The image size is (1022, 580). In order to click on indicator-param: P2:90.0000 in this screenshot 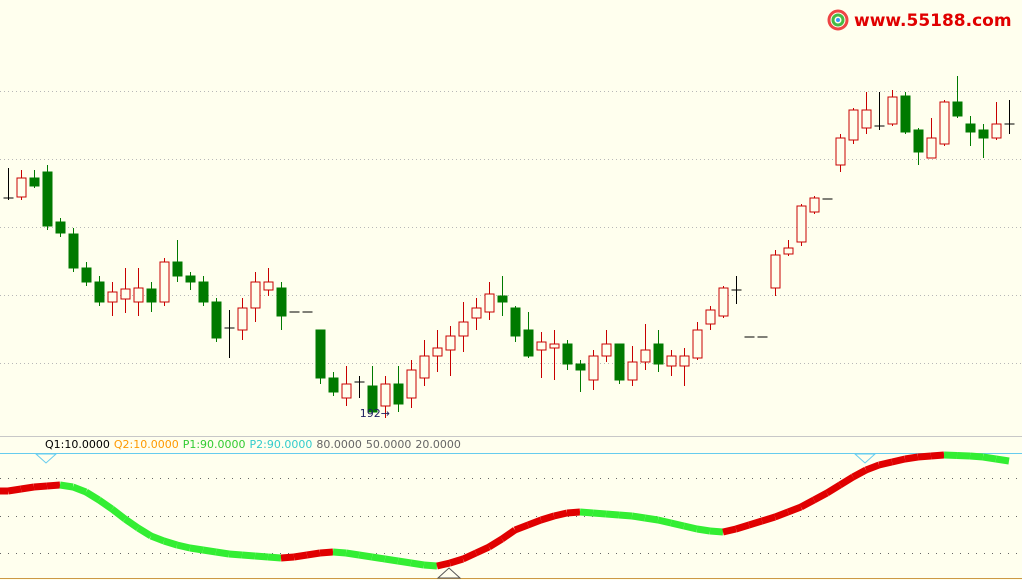, I will do `click(281, 444)`.